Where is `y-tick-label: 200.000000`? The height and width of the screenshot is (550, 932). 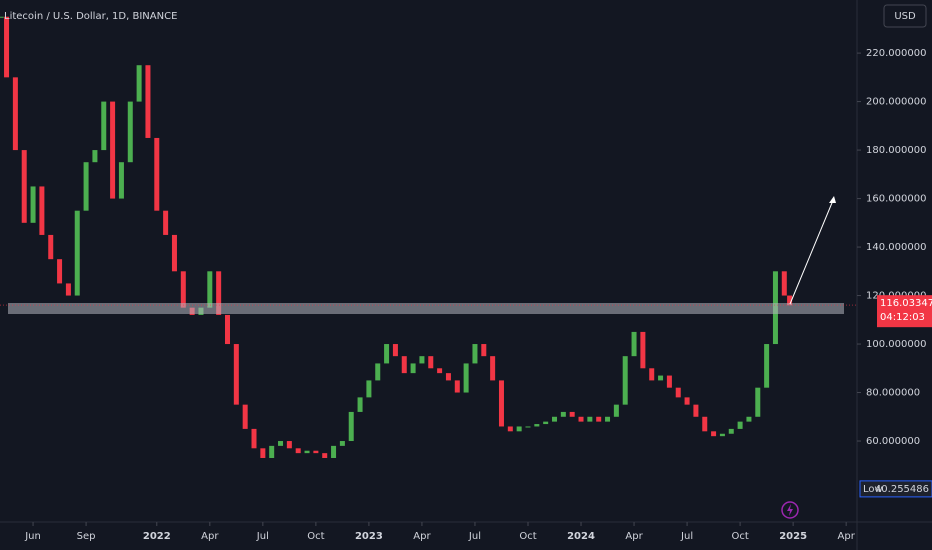
y-tick-label: 200.000000 is located at coordinates (896, 102).